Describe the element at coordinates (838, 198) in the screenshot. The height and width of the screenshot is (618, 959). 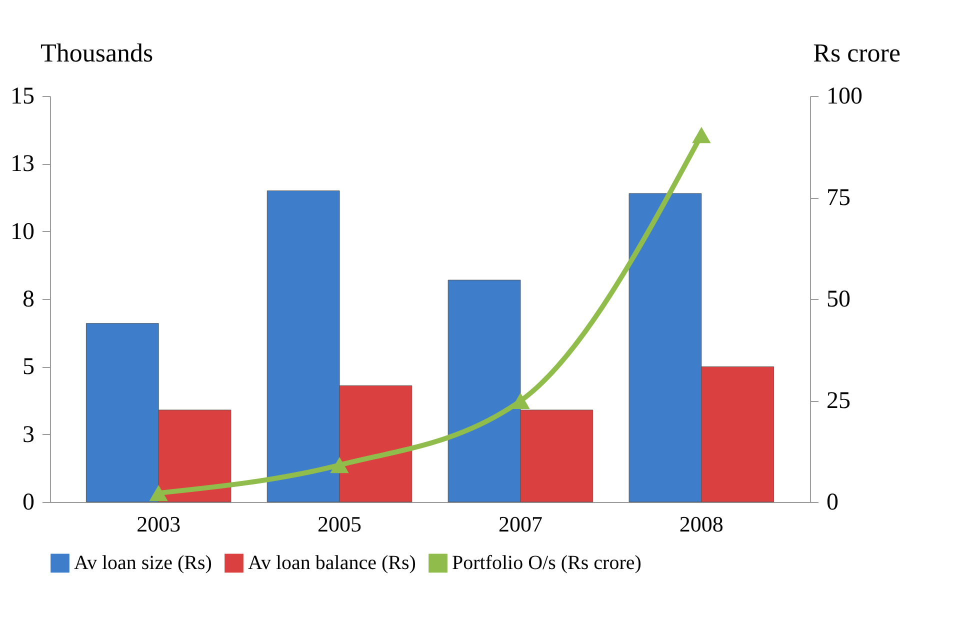
I see `y2-tick-label: 75` at that location.